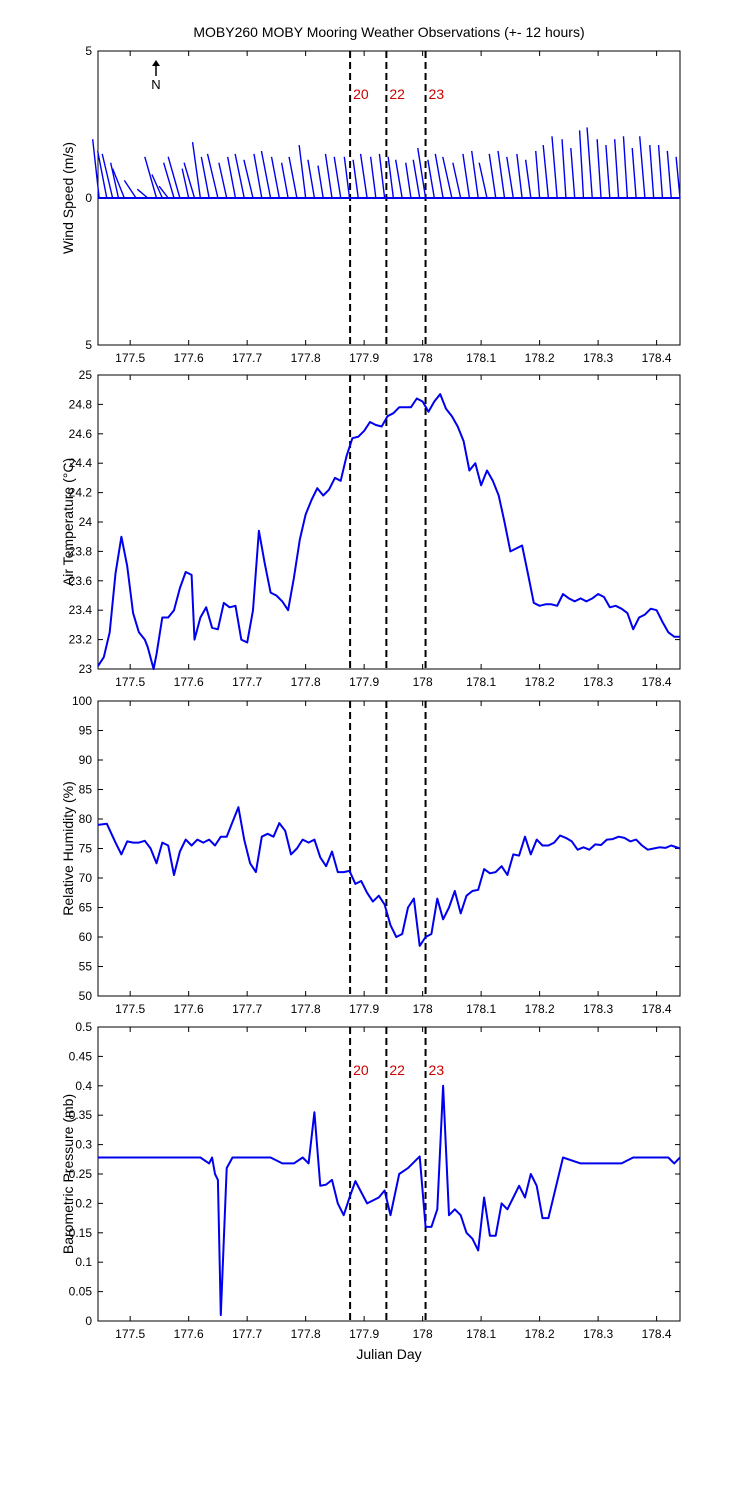 The height and width of the screenshot is (1500, 750). Describe the element at coordinates (156, 63) in the screenshot. I see `north-arrow-icon` at that location.